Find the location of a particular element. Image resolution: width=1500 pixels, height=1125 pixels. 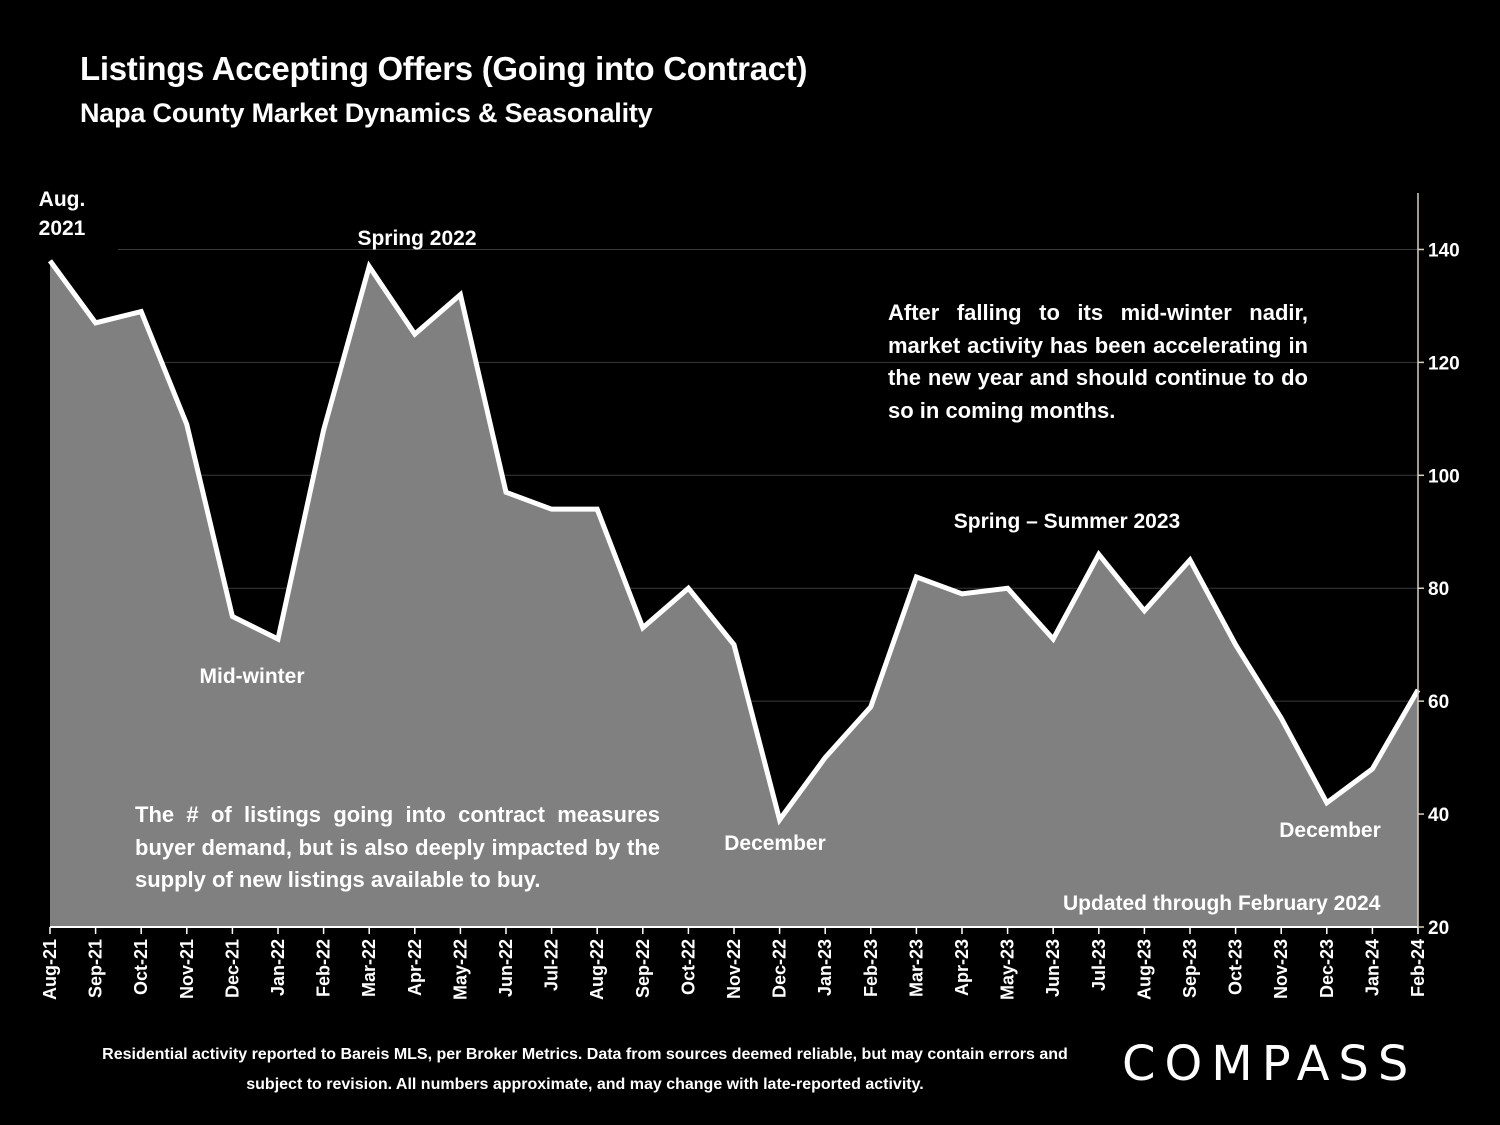

x-tick-label: Jan-22 is located at coordinates (278, 967).